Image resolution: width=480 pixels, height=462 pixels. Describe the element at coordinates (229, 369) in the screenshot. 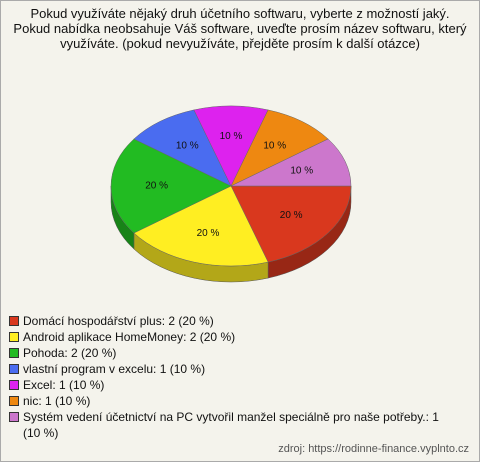

I see `legend-item: vlastní program v excelu: 1 (10 %)` at that location.